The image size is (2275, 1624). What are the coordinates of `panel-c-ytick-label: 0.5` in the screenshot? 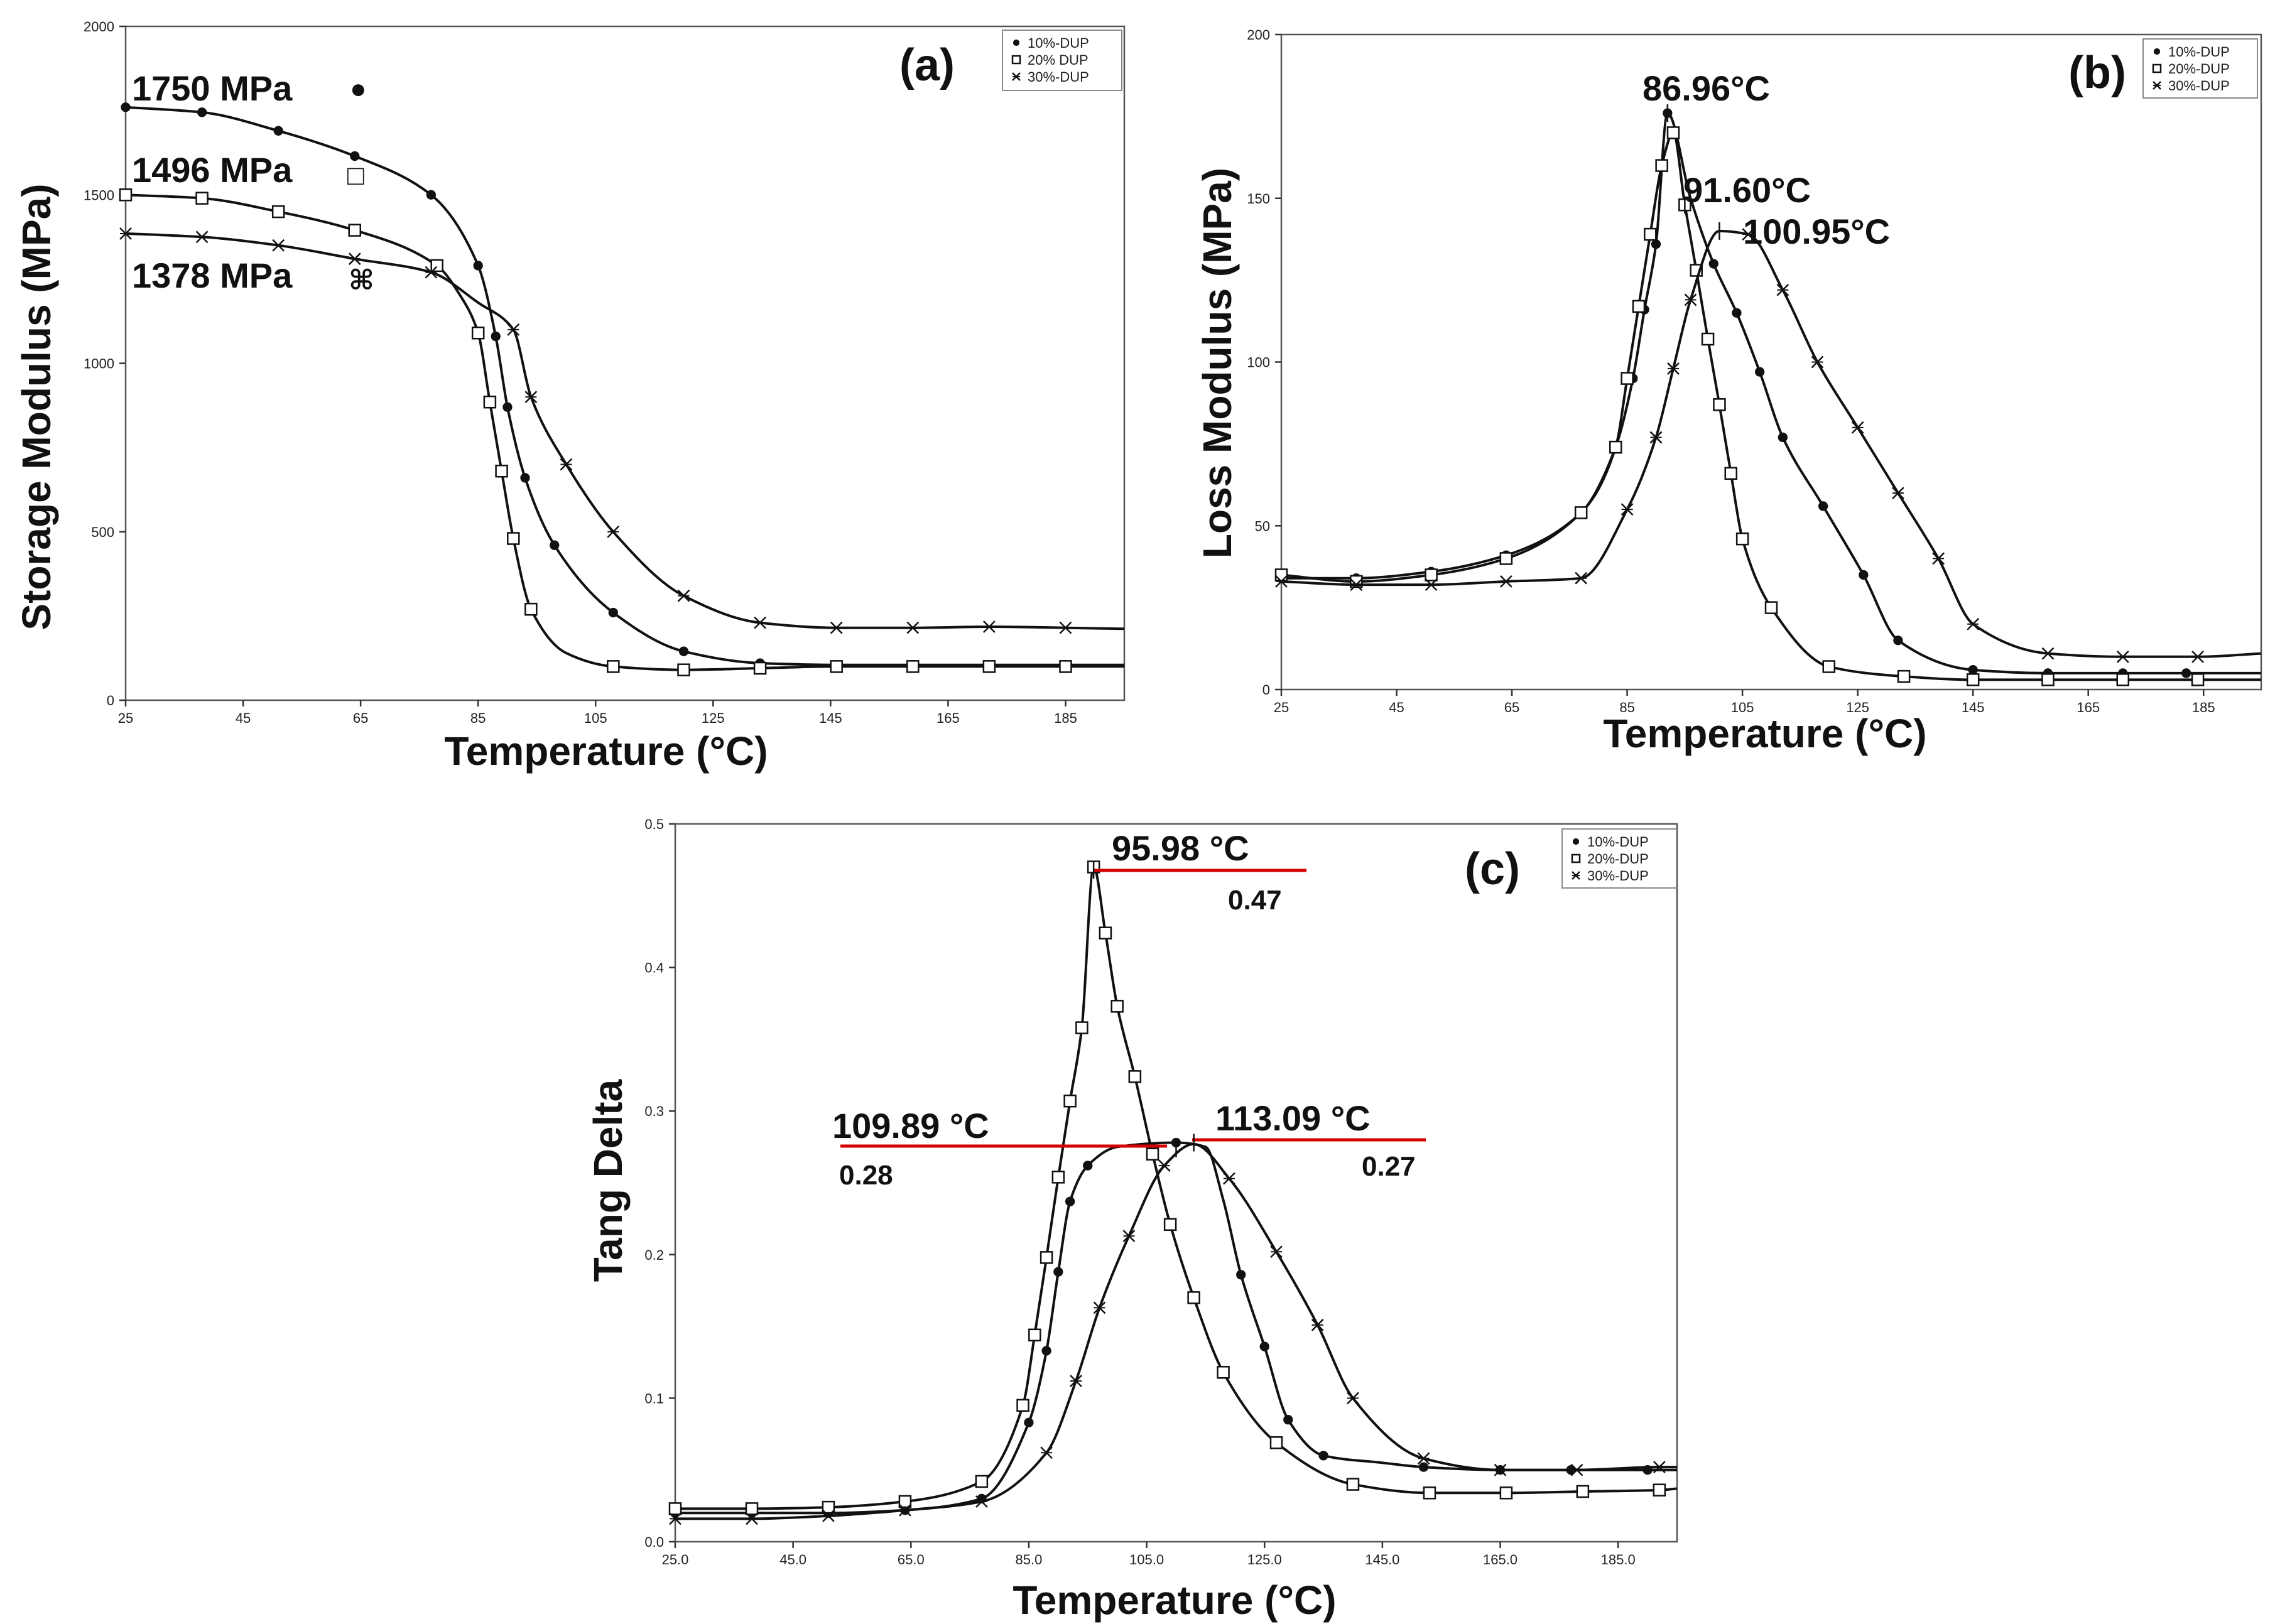 It's located at (654, 824).